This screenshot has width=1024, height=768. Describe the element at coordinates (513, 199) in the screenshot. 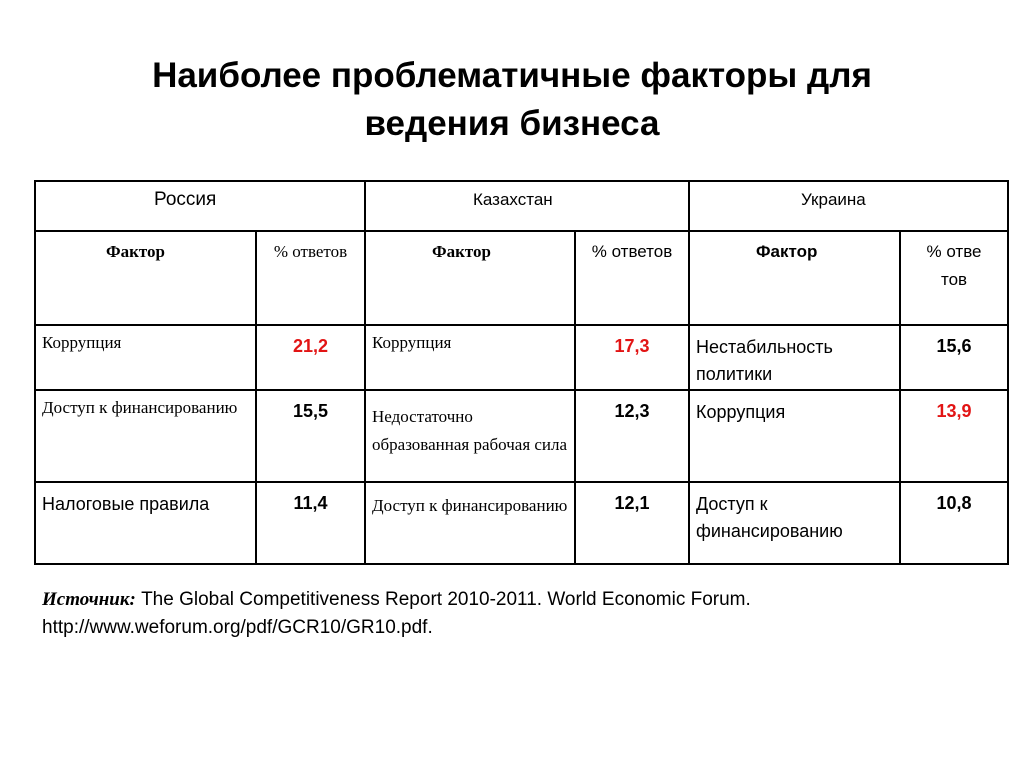

I see `country-label: Казахстан` at that location.